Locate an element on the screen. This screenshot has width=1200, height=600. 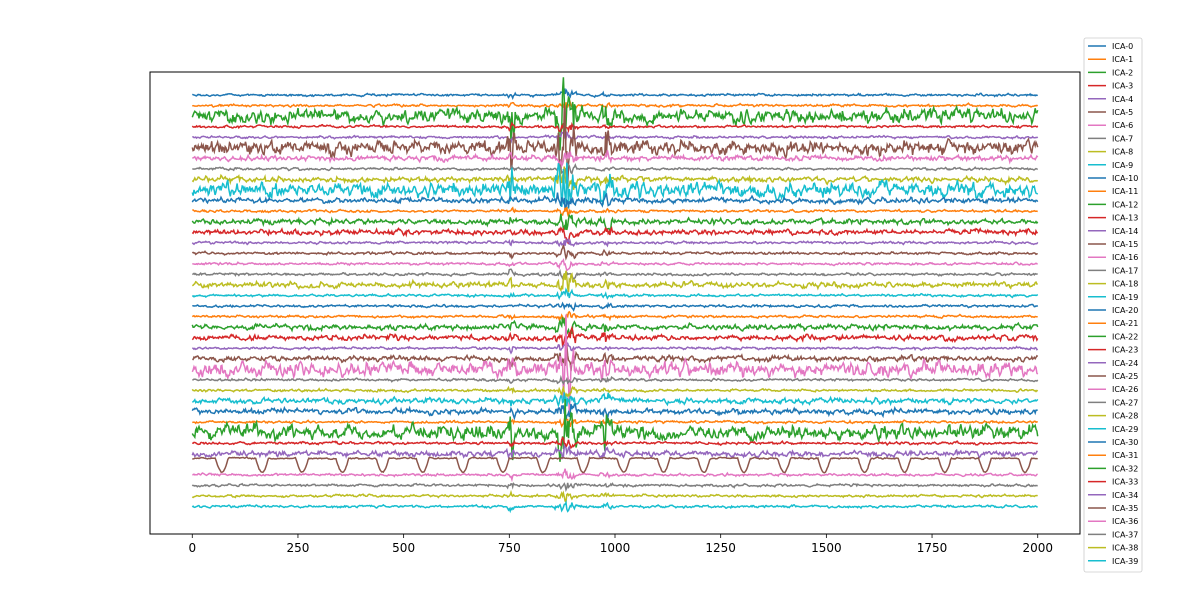
legend-label-ica-5: ICA-5 is located at coordinates (1122, 112).